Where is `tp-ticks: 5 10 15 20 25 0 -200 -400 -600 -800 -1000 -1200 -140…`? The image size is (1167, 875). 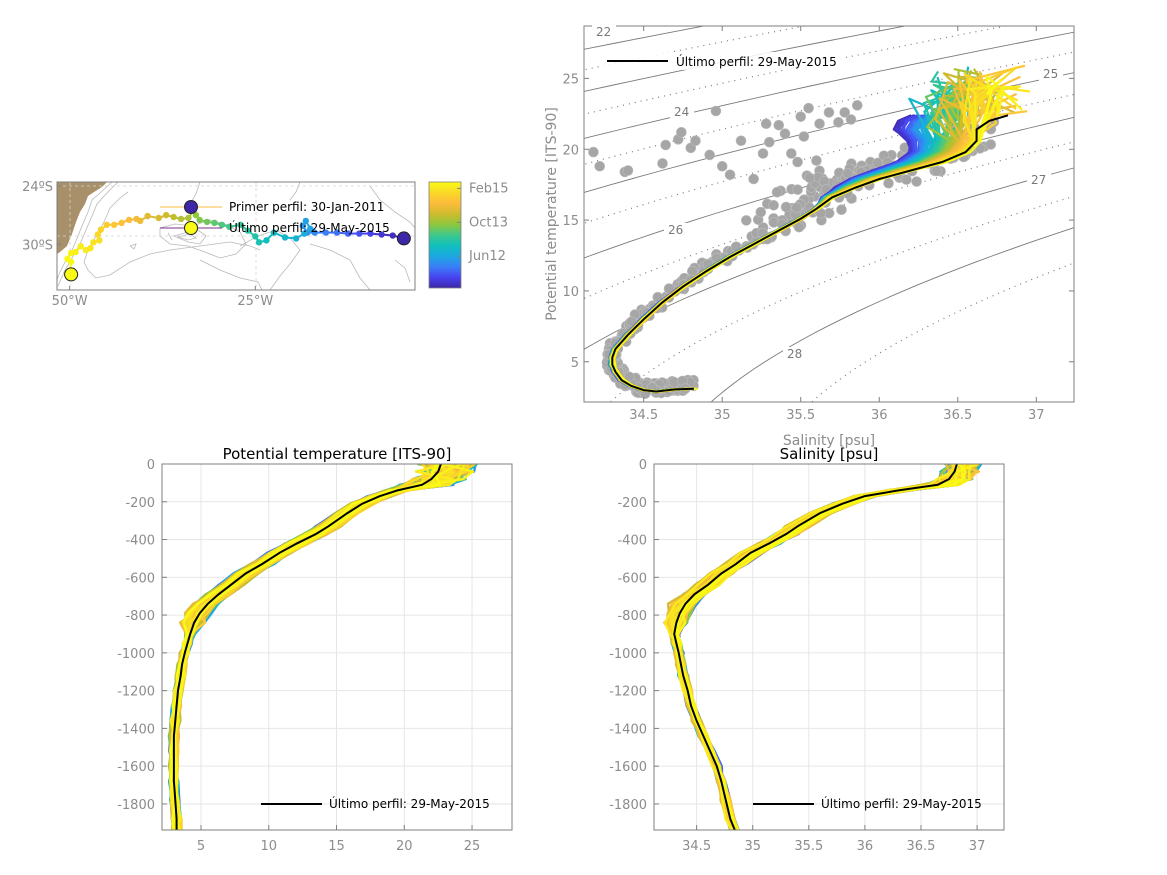 tp-ticks: 5 10 15 20 25 0 -200 -400 -600 -800 -1000 -1200 -140… is located at coordinates (298, 656).